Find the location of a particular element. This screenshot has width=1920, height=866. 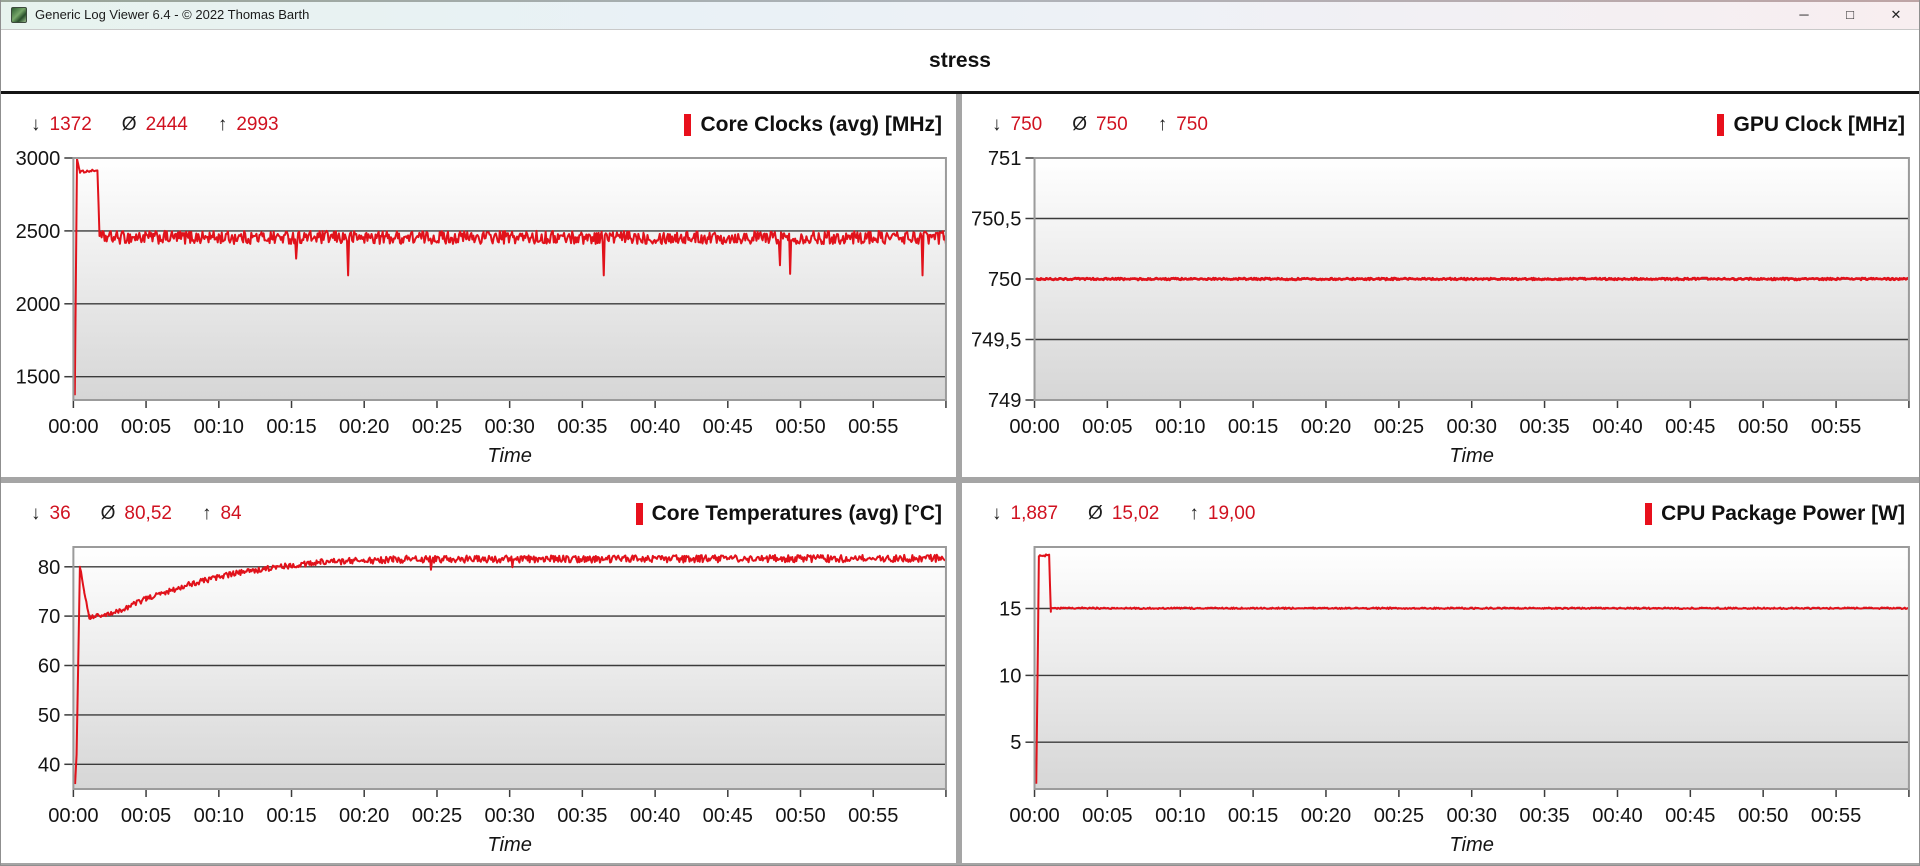

chart-stats: ↓ 36 Ø 80,52 ↑ 84 is located at coordinates (151, 514).